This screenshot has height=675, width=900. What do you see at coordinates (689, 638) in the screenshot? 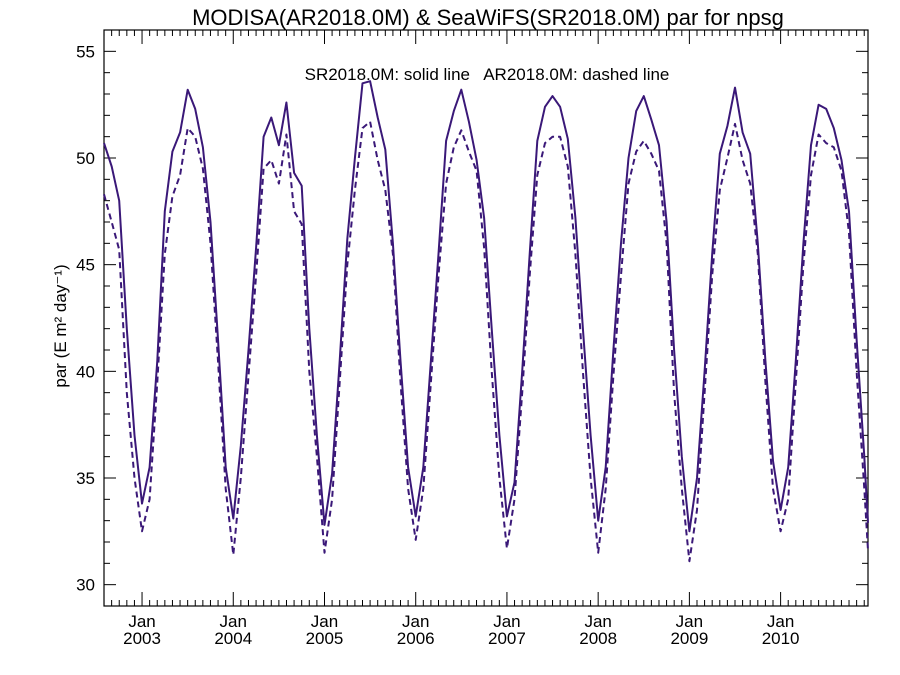
I see `x-tick-year-label: 2009` at bounding box center [689, 638].